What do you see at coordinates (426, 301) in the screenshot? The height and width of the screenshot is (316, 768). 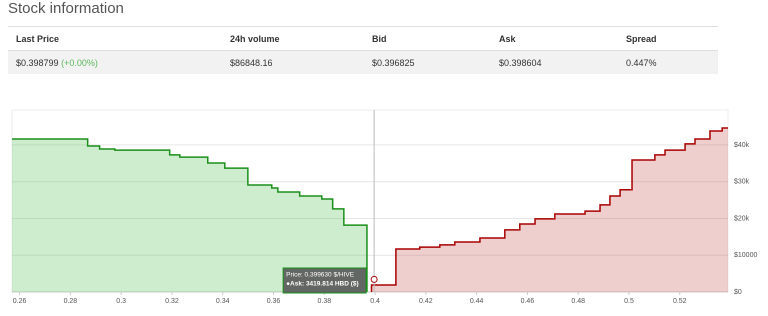 I see `x-tick-label: 0.42` at bounding box center [426, 301].